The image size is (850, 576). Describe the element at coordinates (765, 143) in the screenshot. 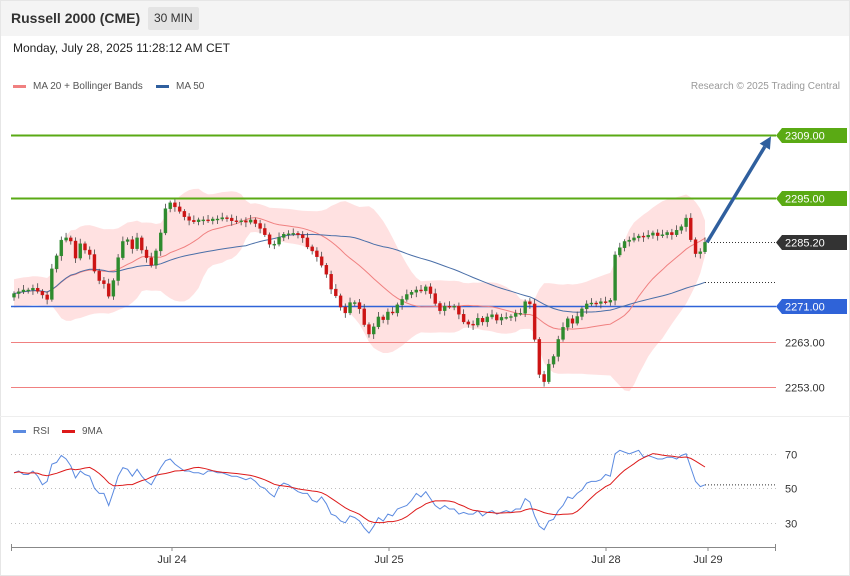

I see `arrow-head` at that location.